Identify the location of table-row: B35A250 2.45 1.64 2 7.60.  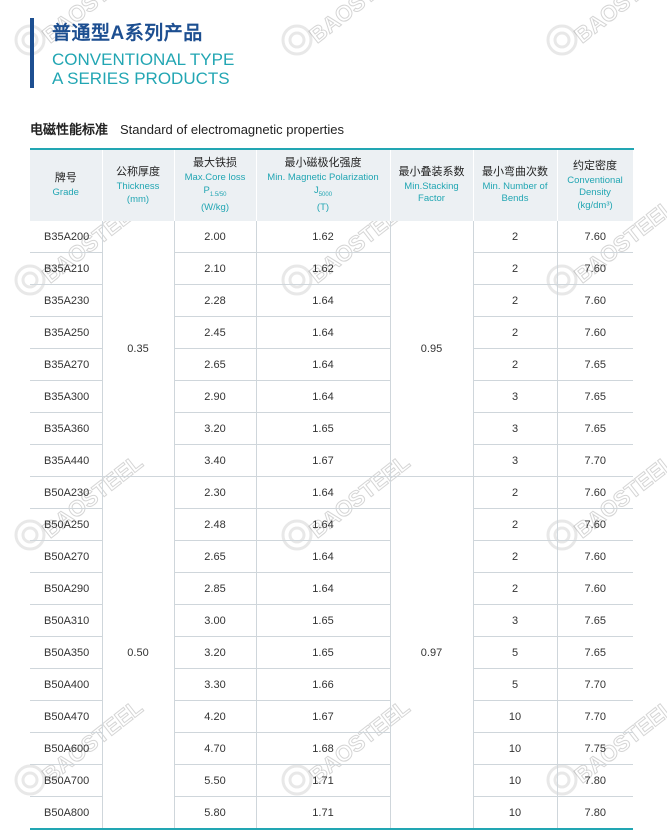
(331, 332).